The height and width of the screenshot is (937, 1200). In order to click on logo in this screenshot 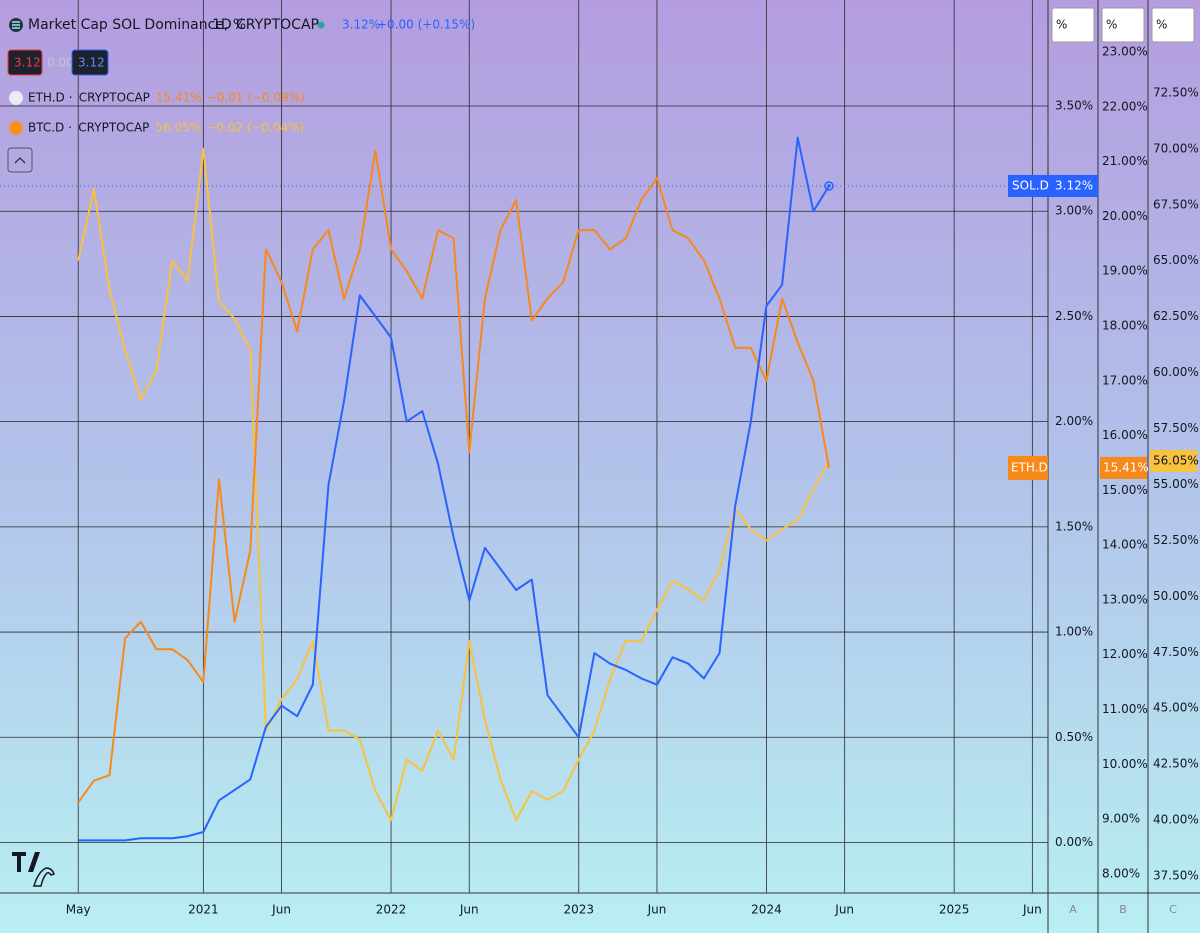, I will do `click(26, 862)`.